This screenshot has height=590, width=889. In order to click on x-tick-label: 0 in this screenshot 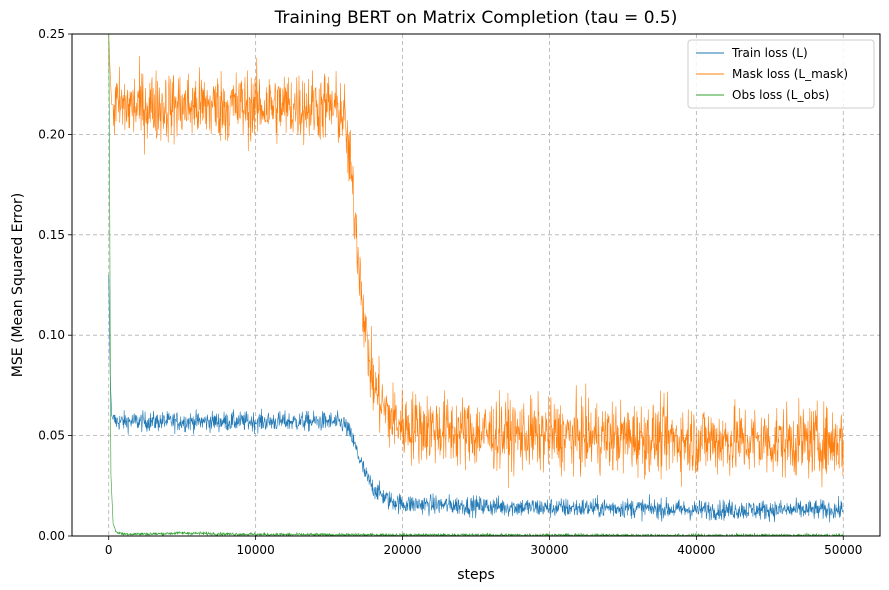, I will do `click(109, 550)`.